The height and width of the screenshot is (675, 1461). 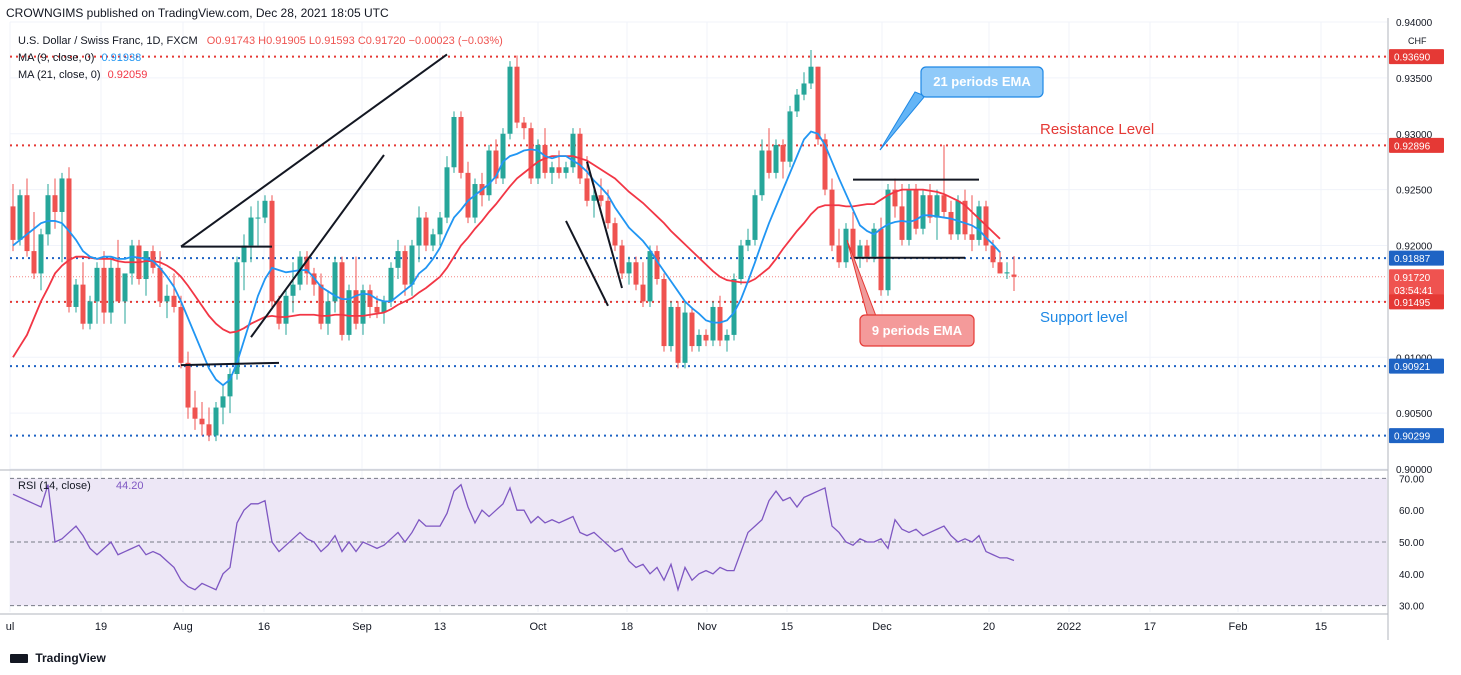 I want to click on ema21-callout-box, so click(x=982, y=82).